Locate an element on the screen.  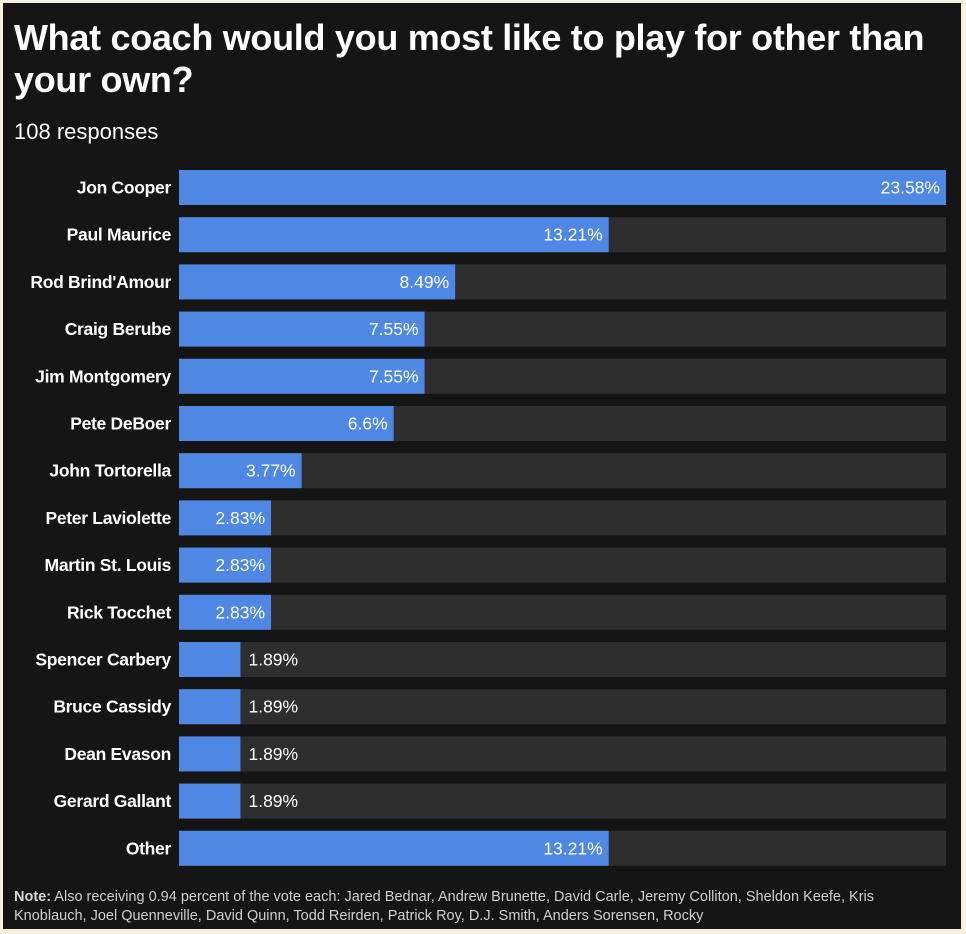
category-label: Bruce Cassidy is located at coordinates (112, 707).